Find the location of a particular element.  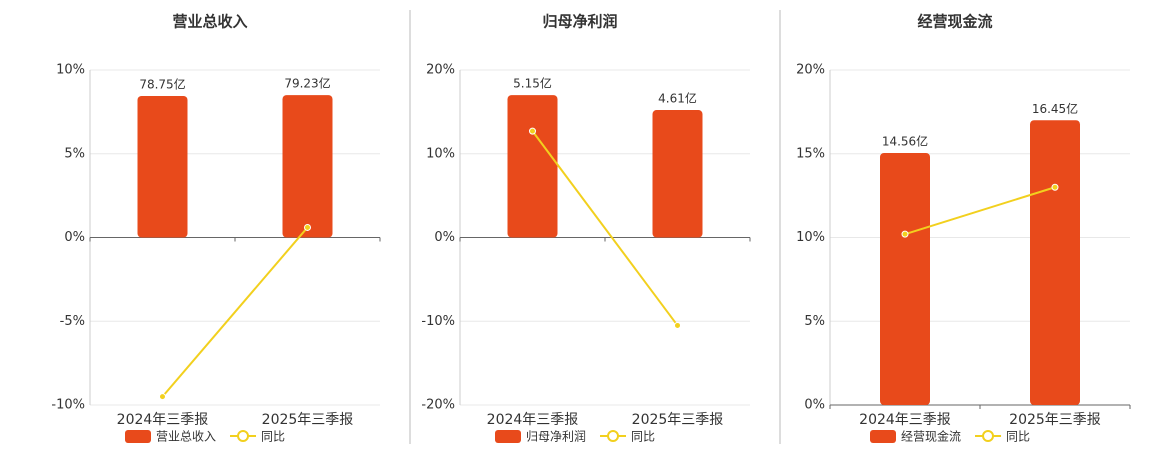

y-tick-label: 15% is located at coordinates (810, 153).